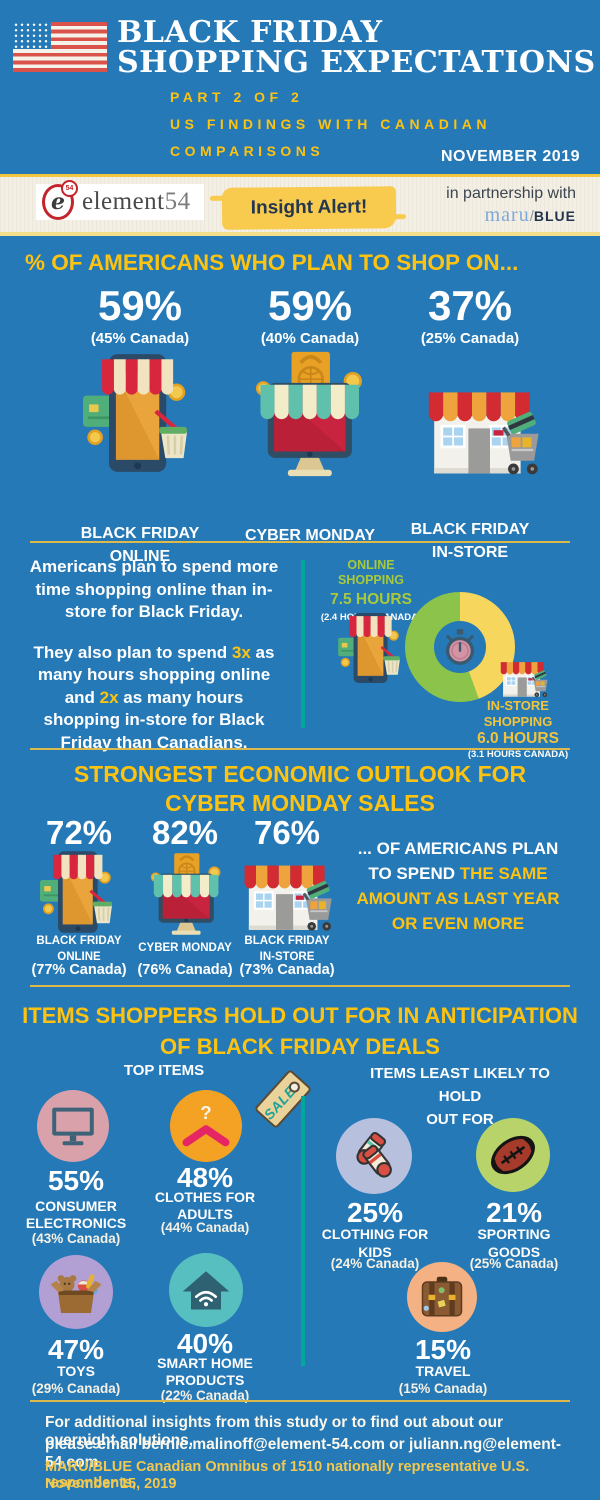  I want to click on item-label: CONSUMER ELECTRONICS, so click(76, 1214).